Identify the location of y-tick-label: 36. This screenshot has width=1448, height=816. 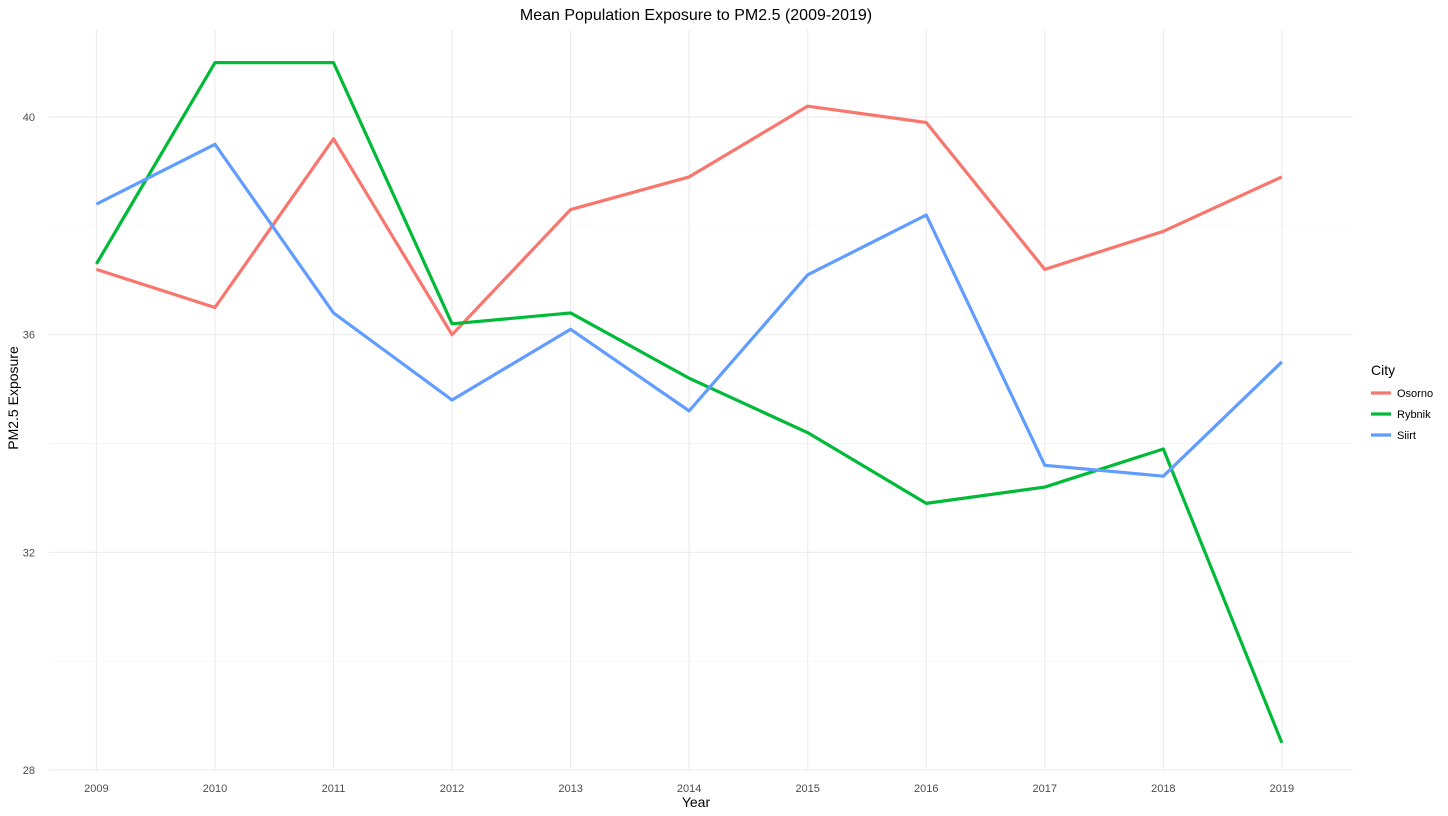
(29, 336).